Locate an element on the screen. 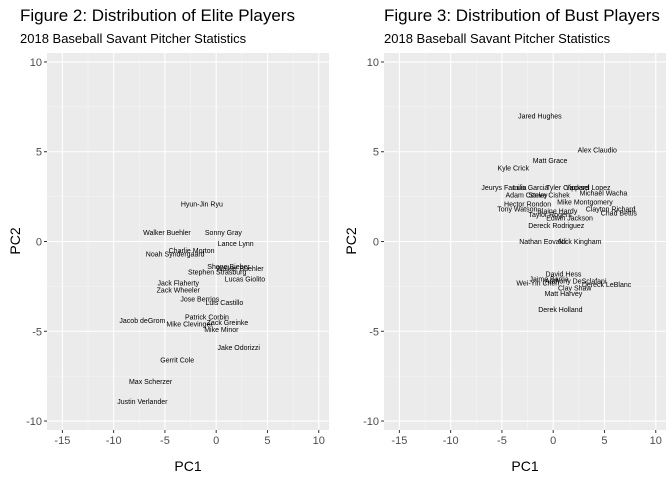 The image size is (672, 480). point-label: Chad Bettis is located at coordinates (619, 213).